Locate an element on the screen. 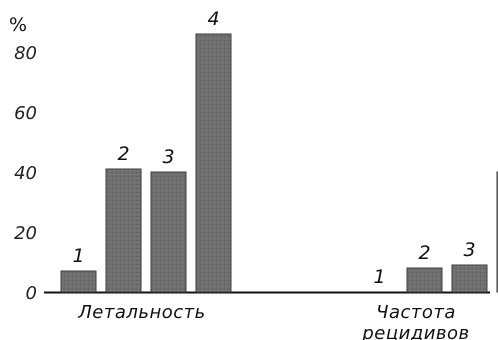  y-tick-label-40: 40 is located at coordinates (25, 173).